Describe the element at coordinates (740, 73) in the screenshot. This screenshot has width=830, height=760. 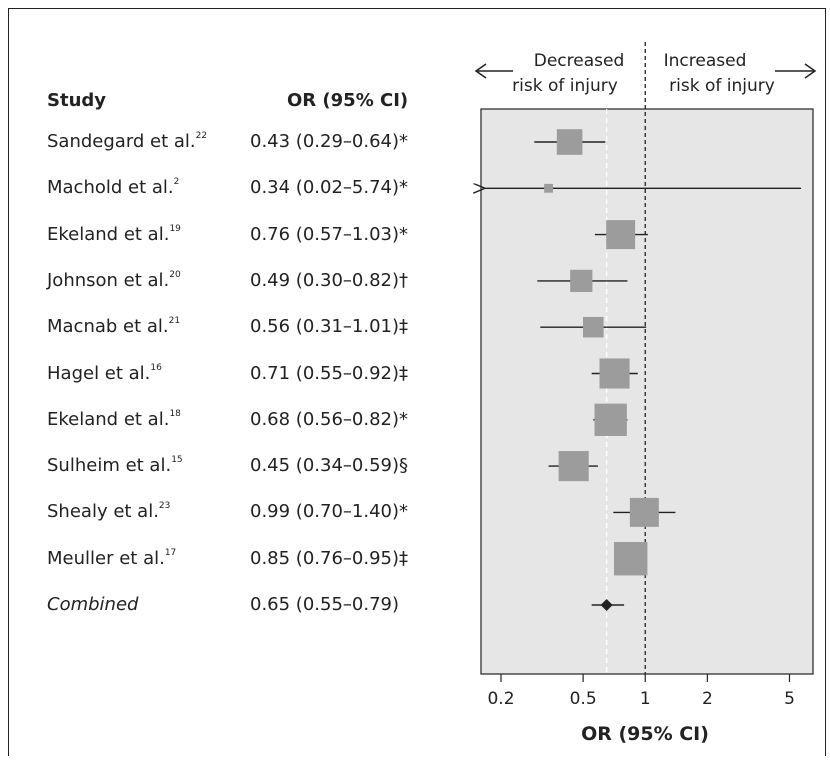
I see `increased-risk-annotation: Increased risk of injury` at that location.